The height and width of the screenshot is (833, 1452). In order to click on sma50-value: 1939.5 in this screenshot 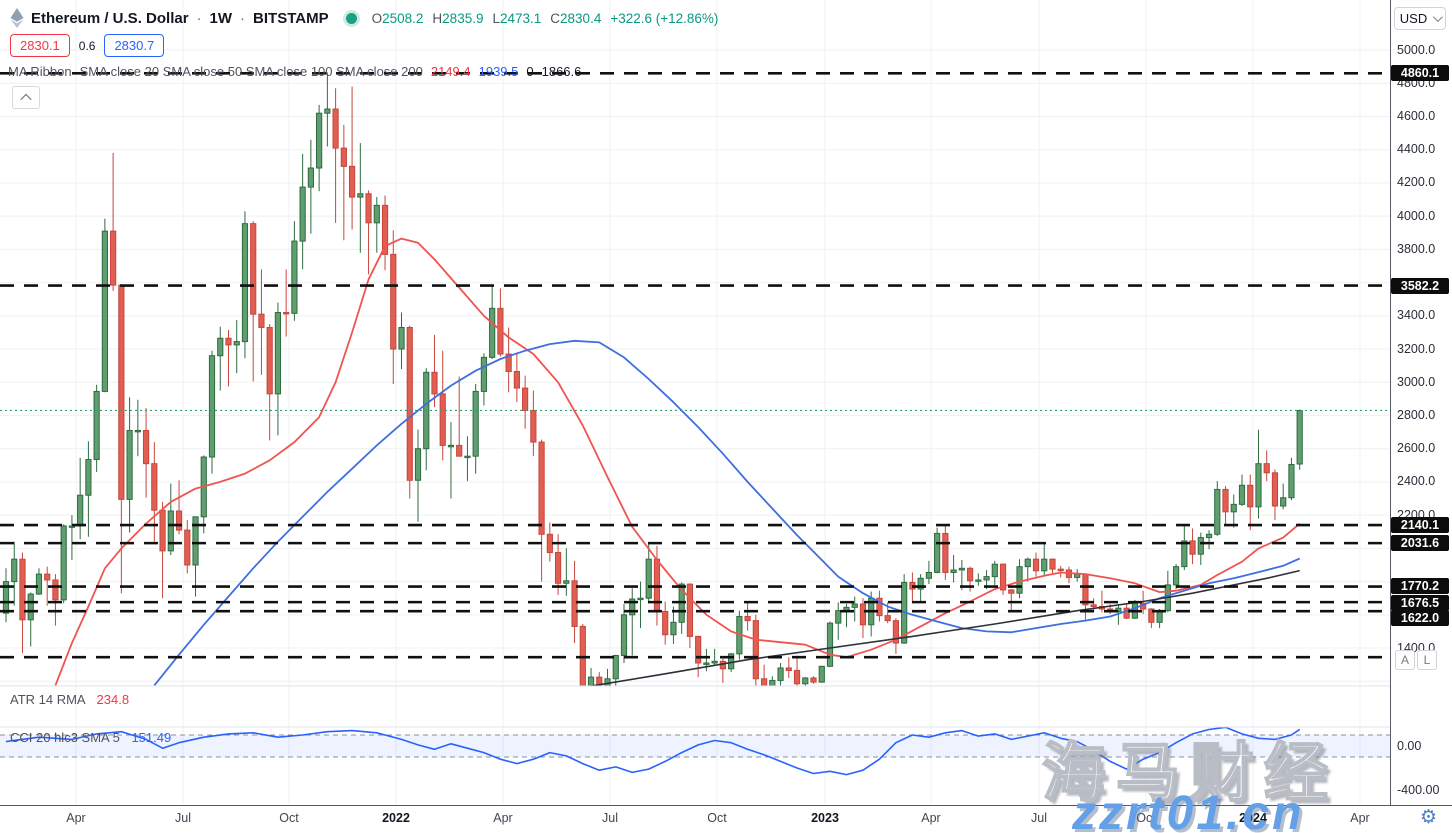, I will do `click(498, 71)`.